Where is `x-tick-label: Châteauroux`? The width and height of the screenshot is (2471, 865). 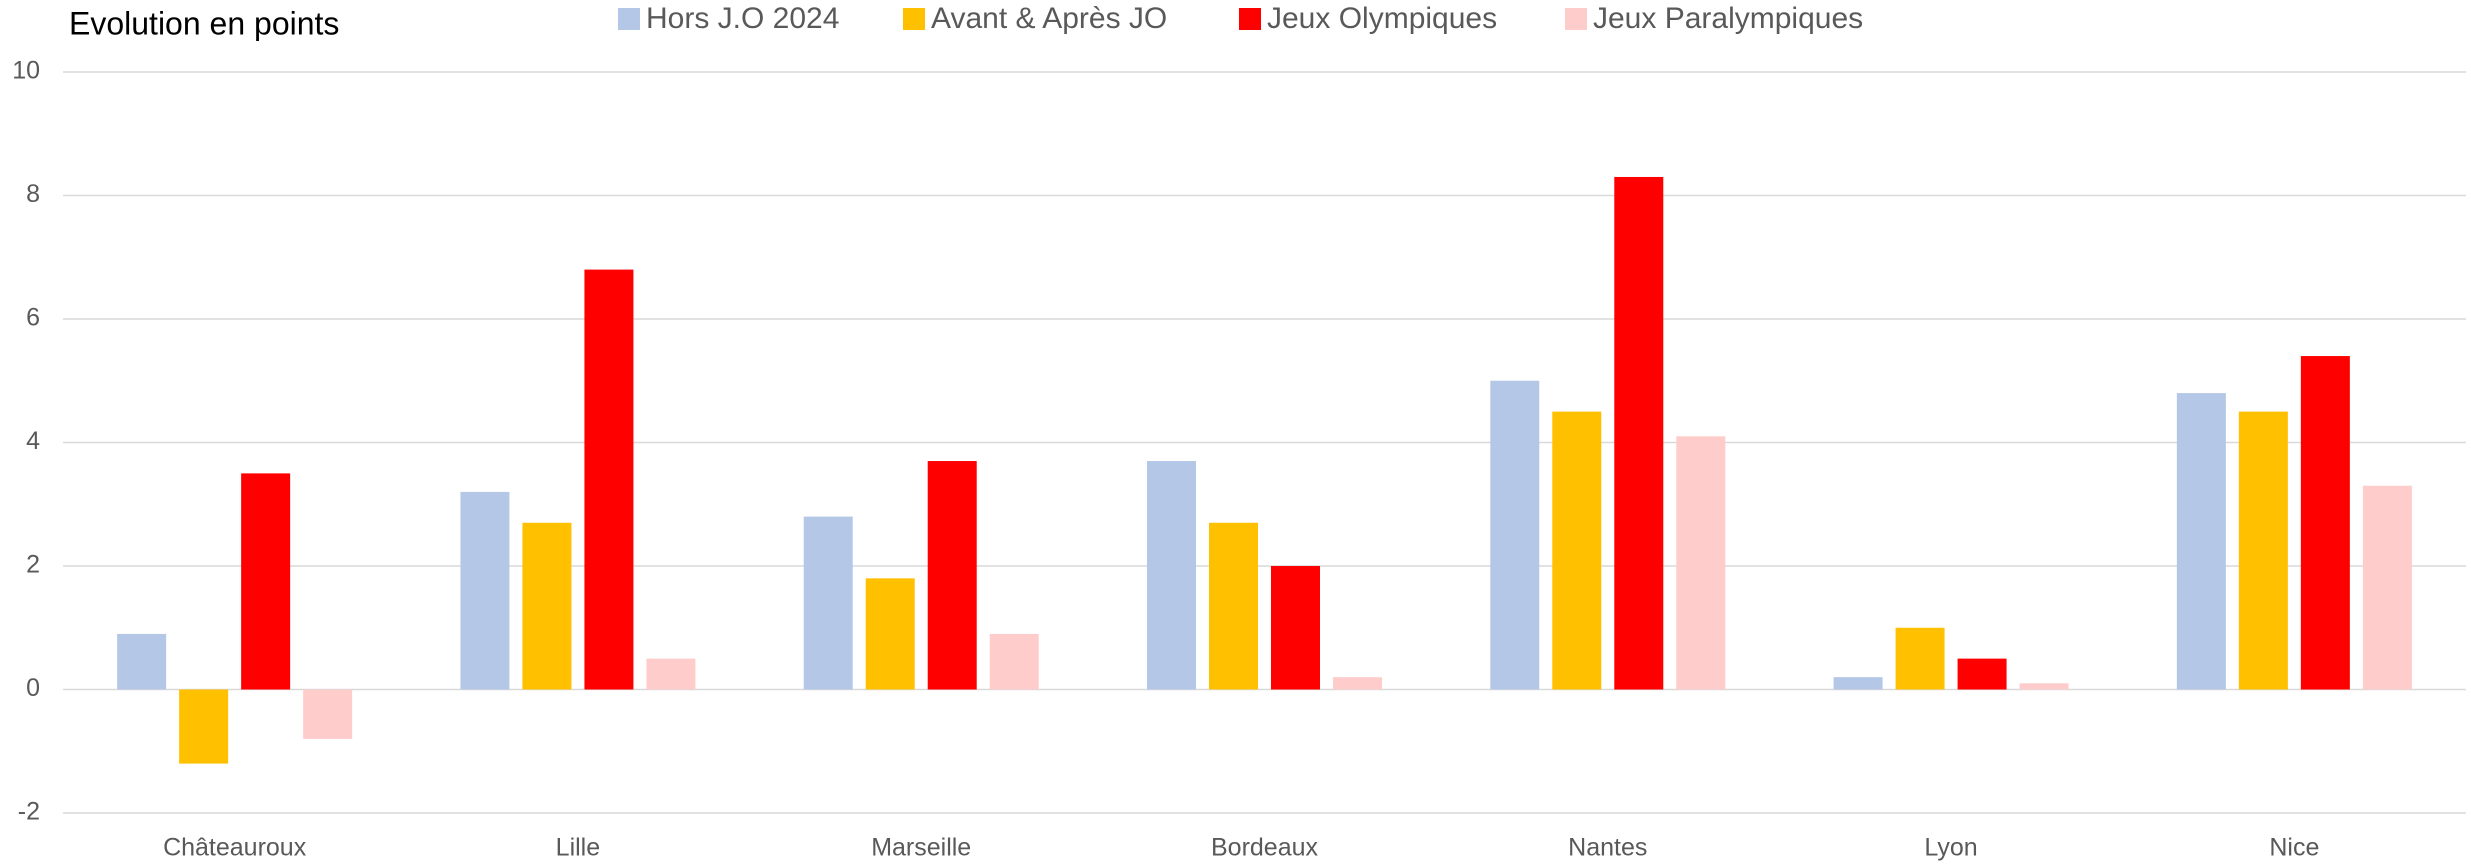
x-tick-label: Châteauroux is located at coordinates (235, 848).